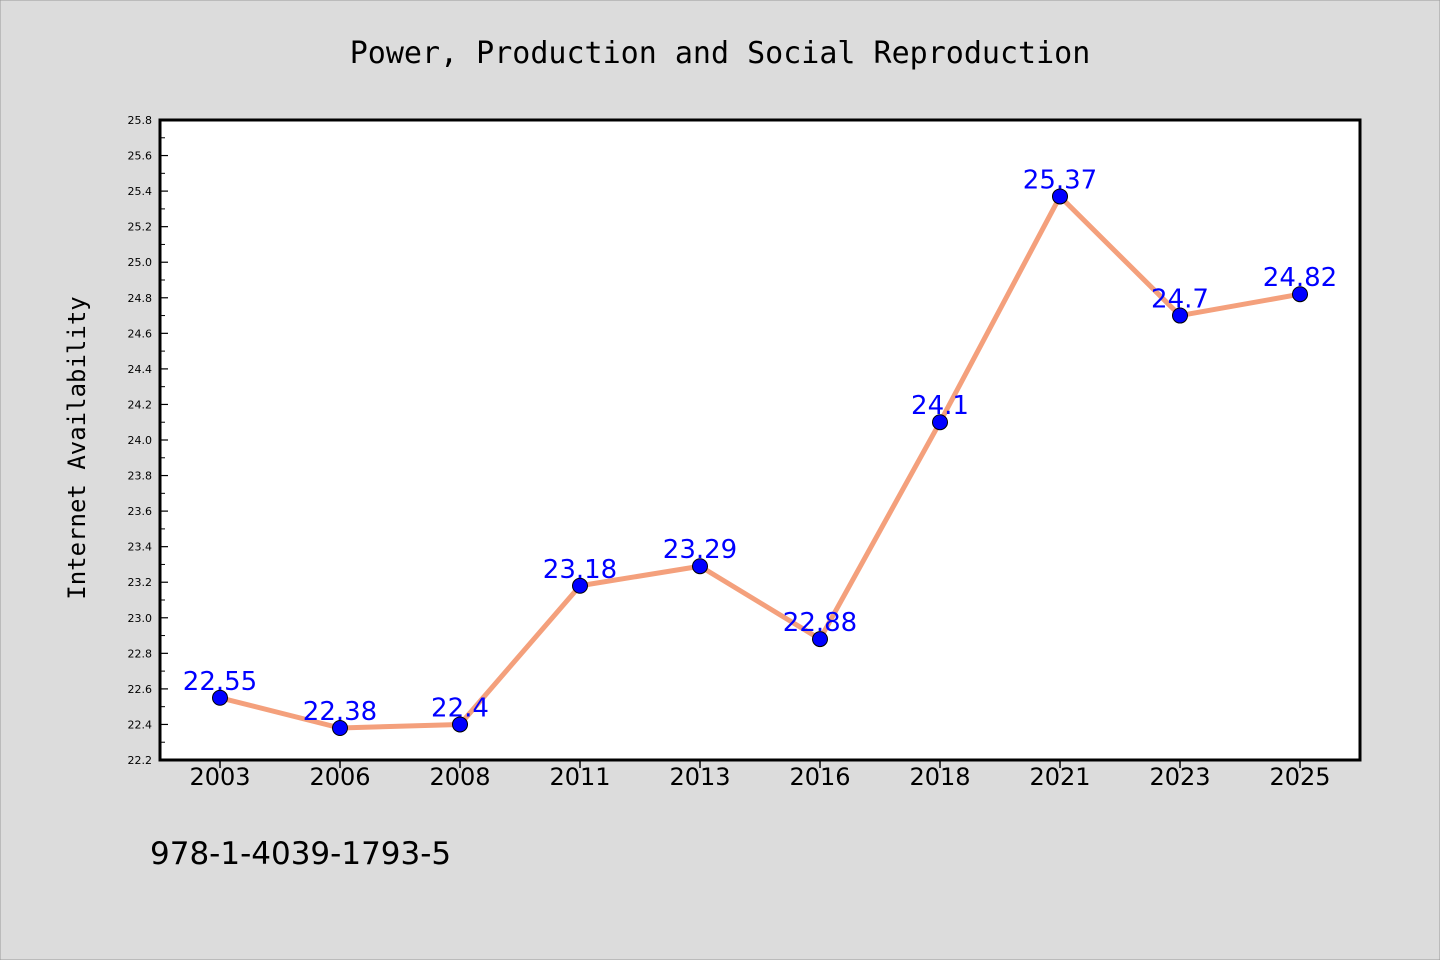  What do you see at coordinates (140, 440) in the screenshot?
I see `y-tick-label: 24.0` at bounding box center [140, 440].